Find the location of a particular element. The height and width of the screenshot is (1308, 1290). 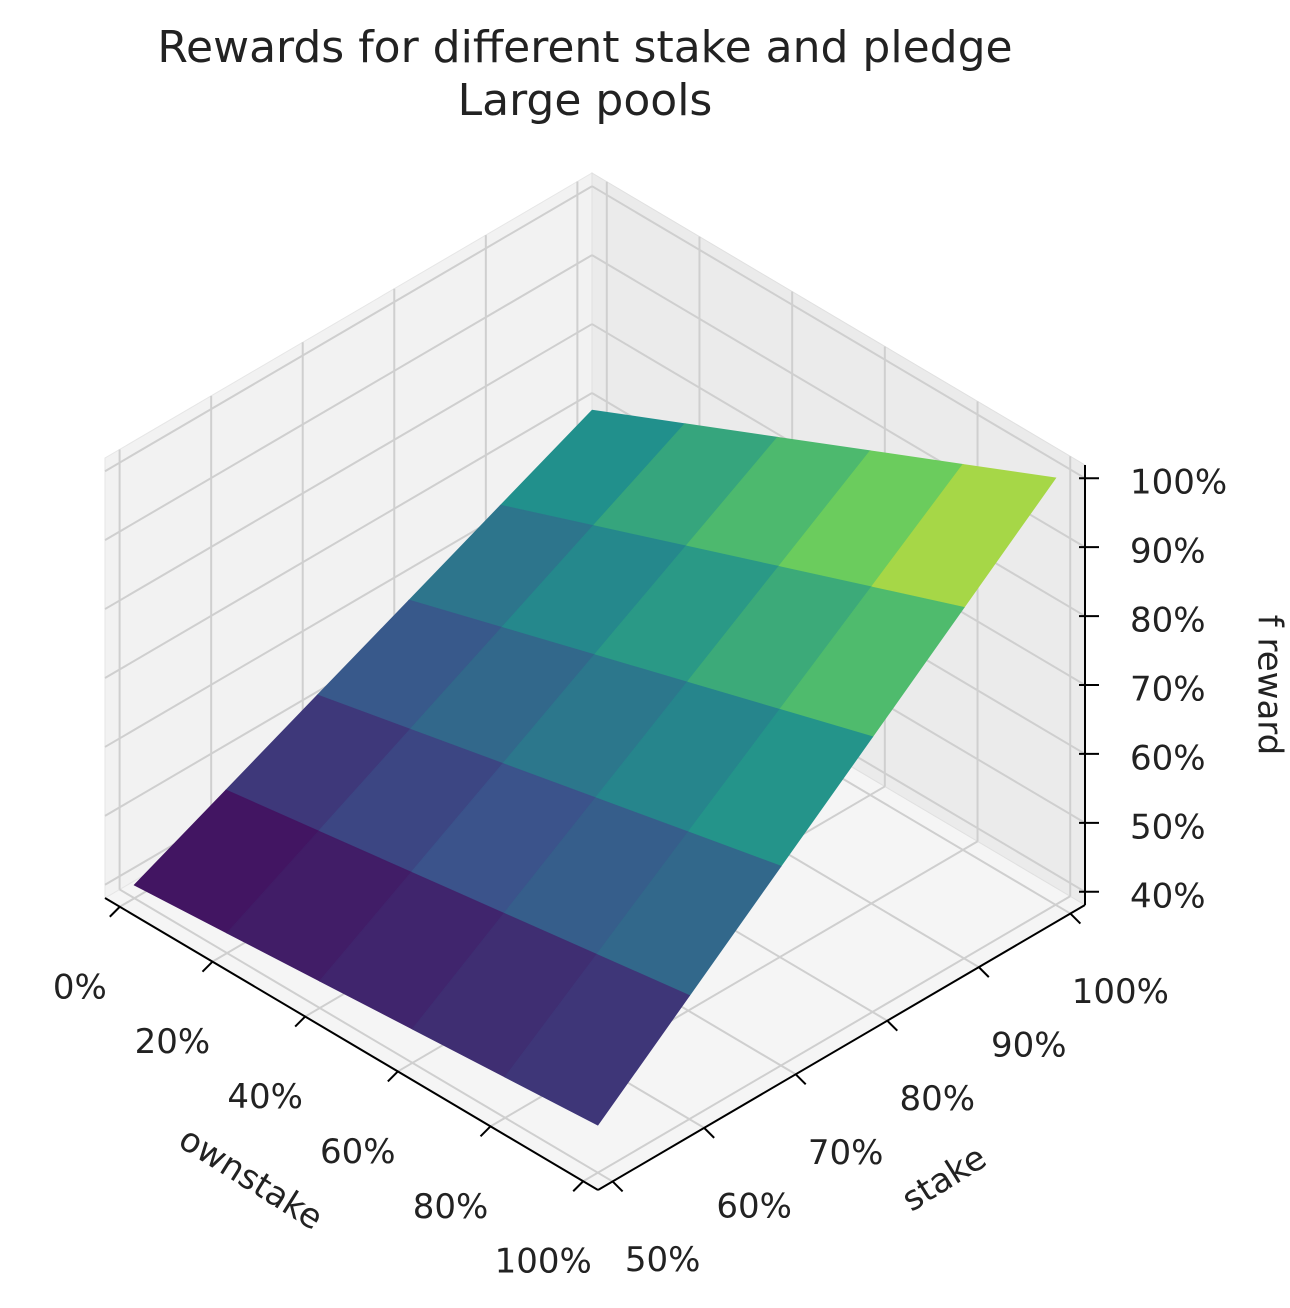

x-tick-label: 80% is located at coordinates (451, 1207).